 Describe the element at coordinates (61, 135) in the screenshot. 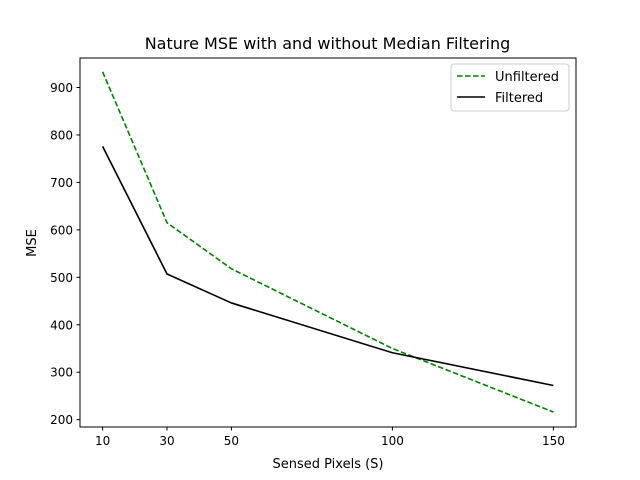

I see `y-tick-label: 800` at that location.